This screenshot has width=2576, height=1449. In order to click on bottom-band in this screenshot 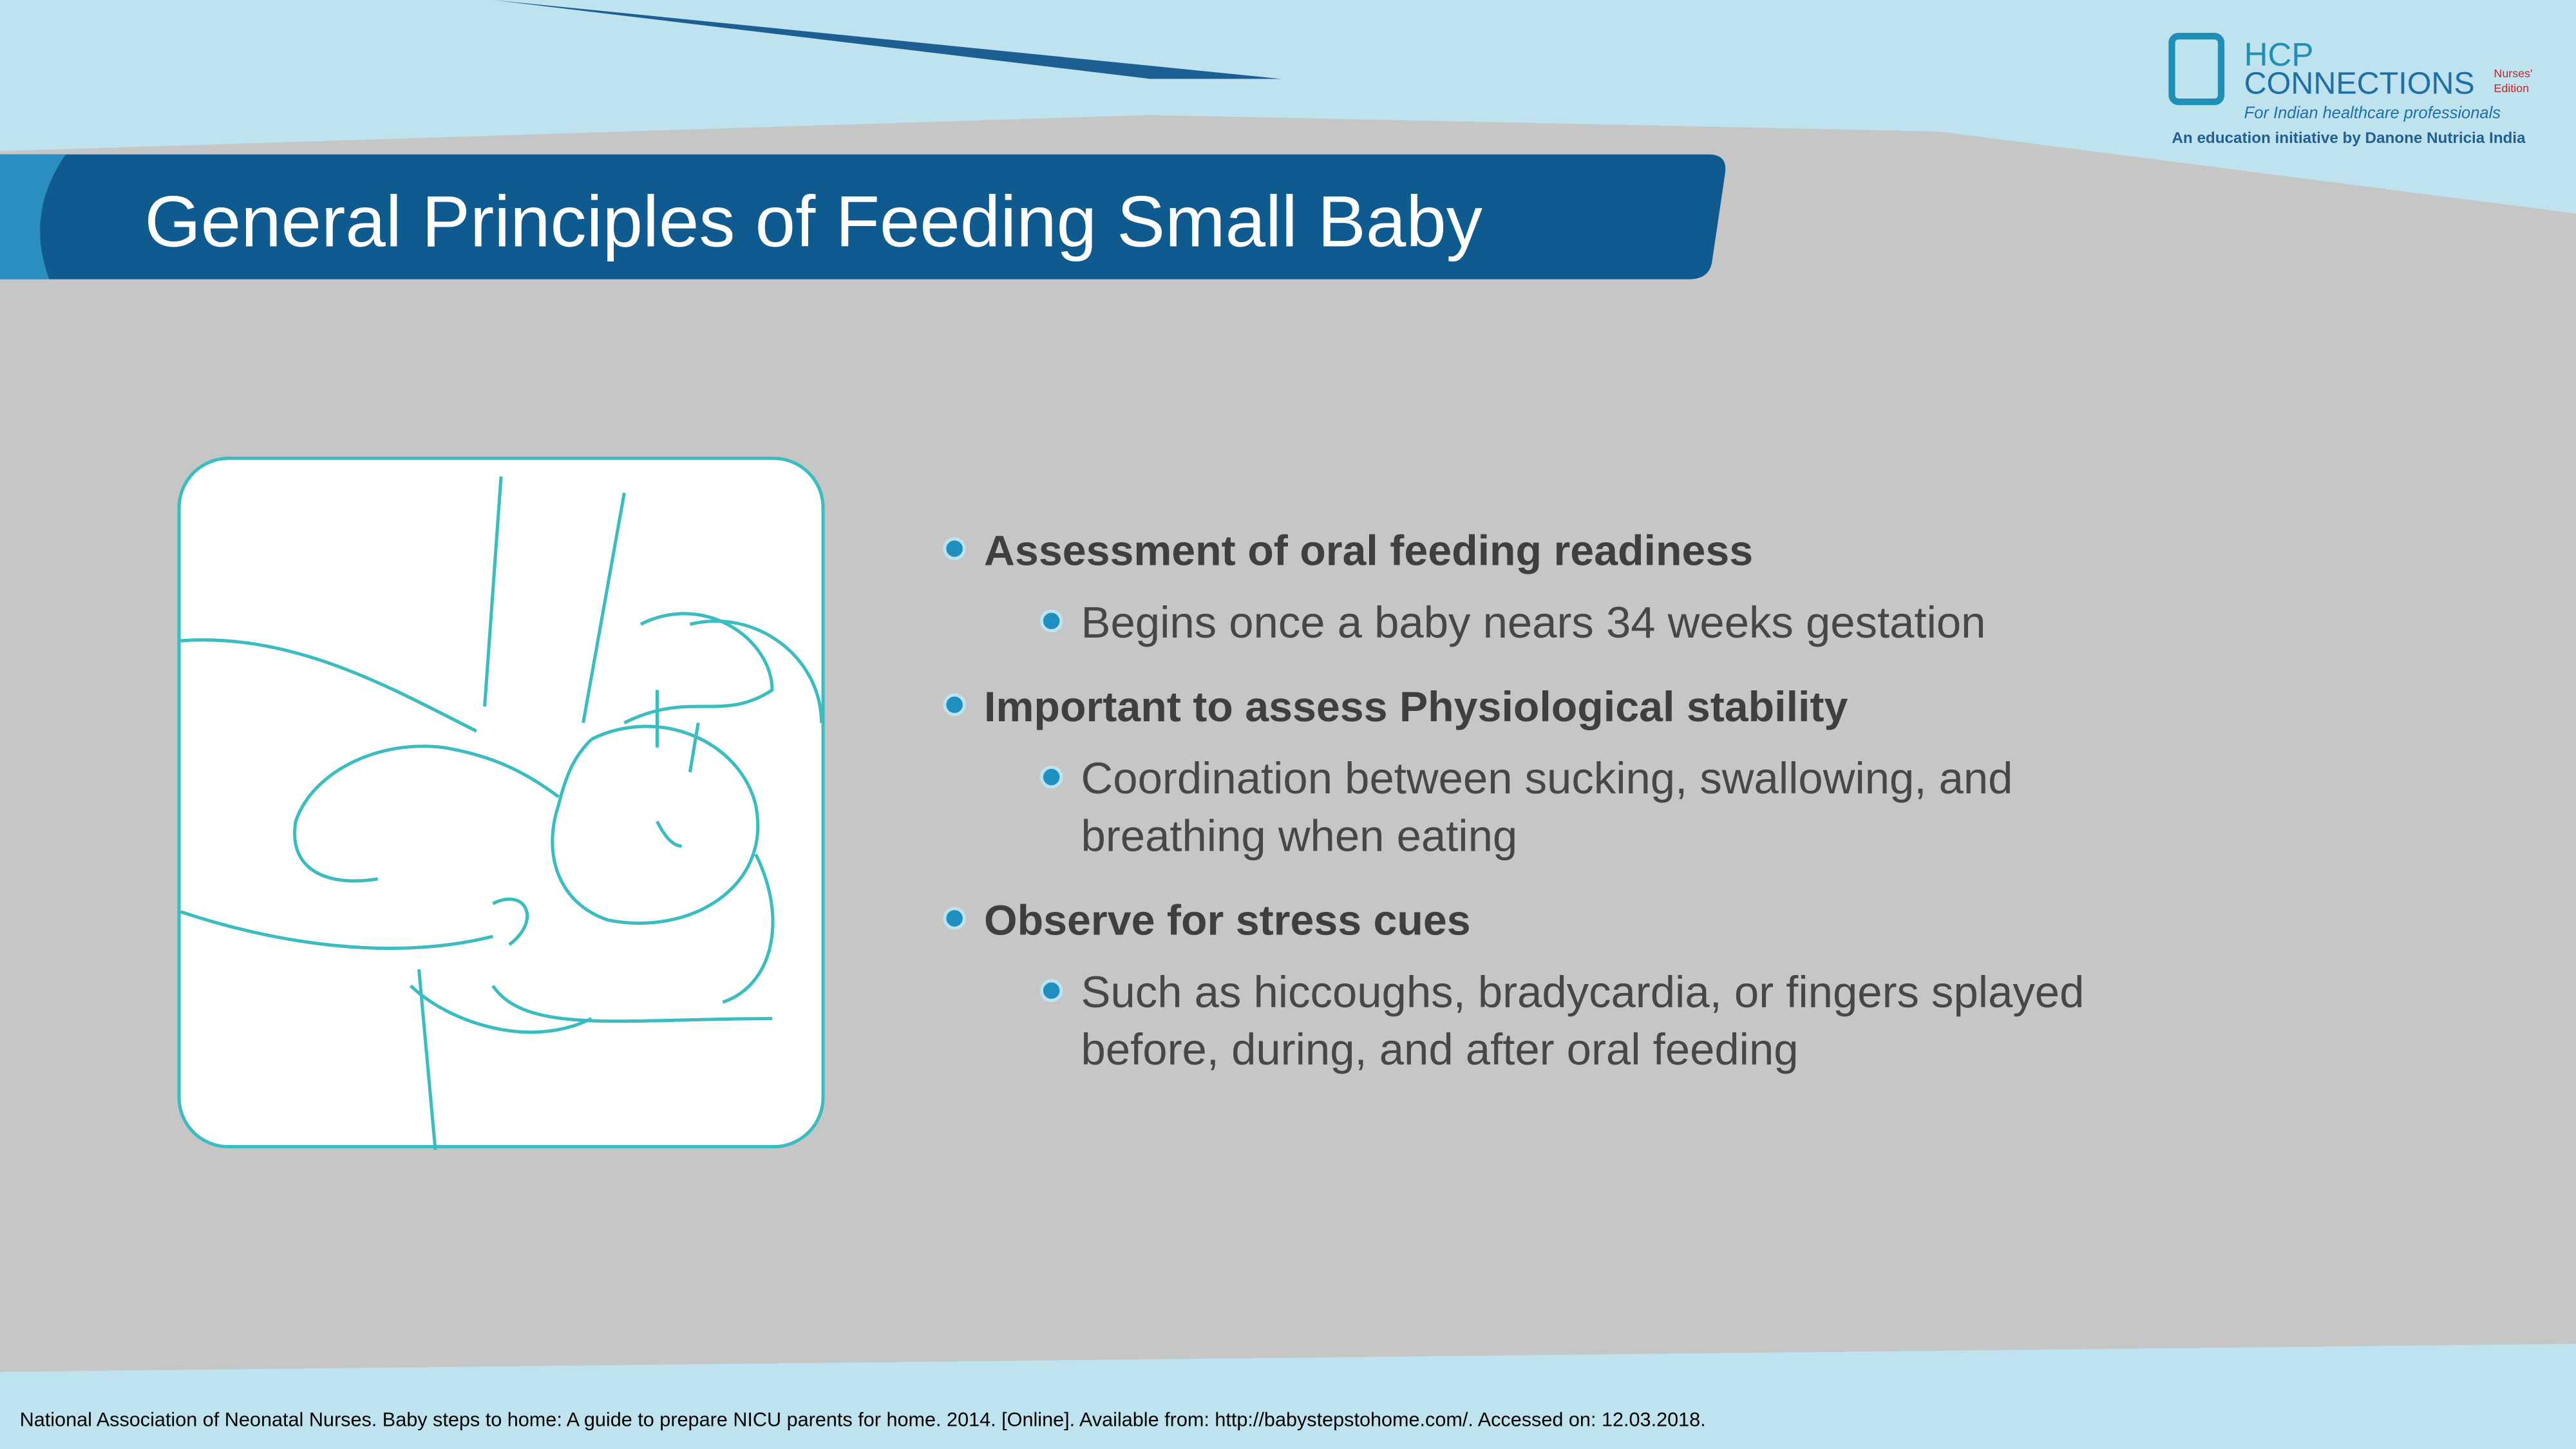, I will do `click(1288, 1396)`.